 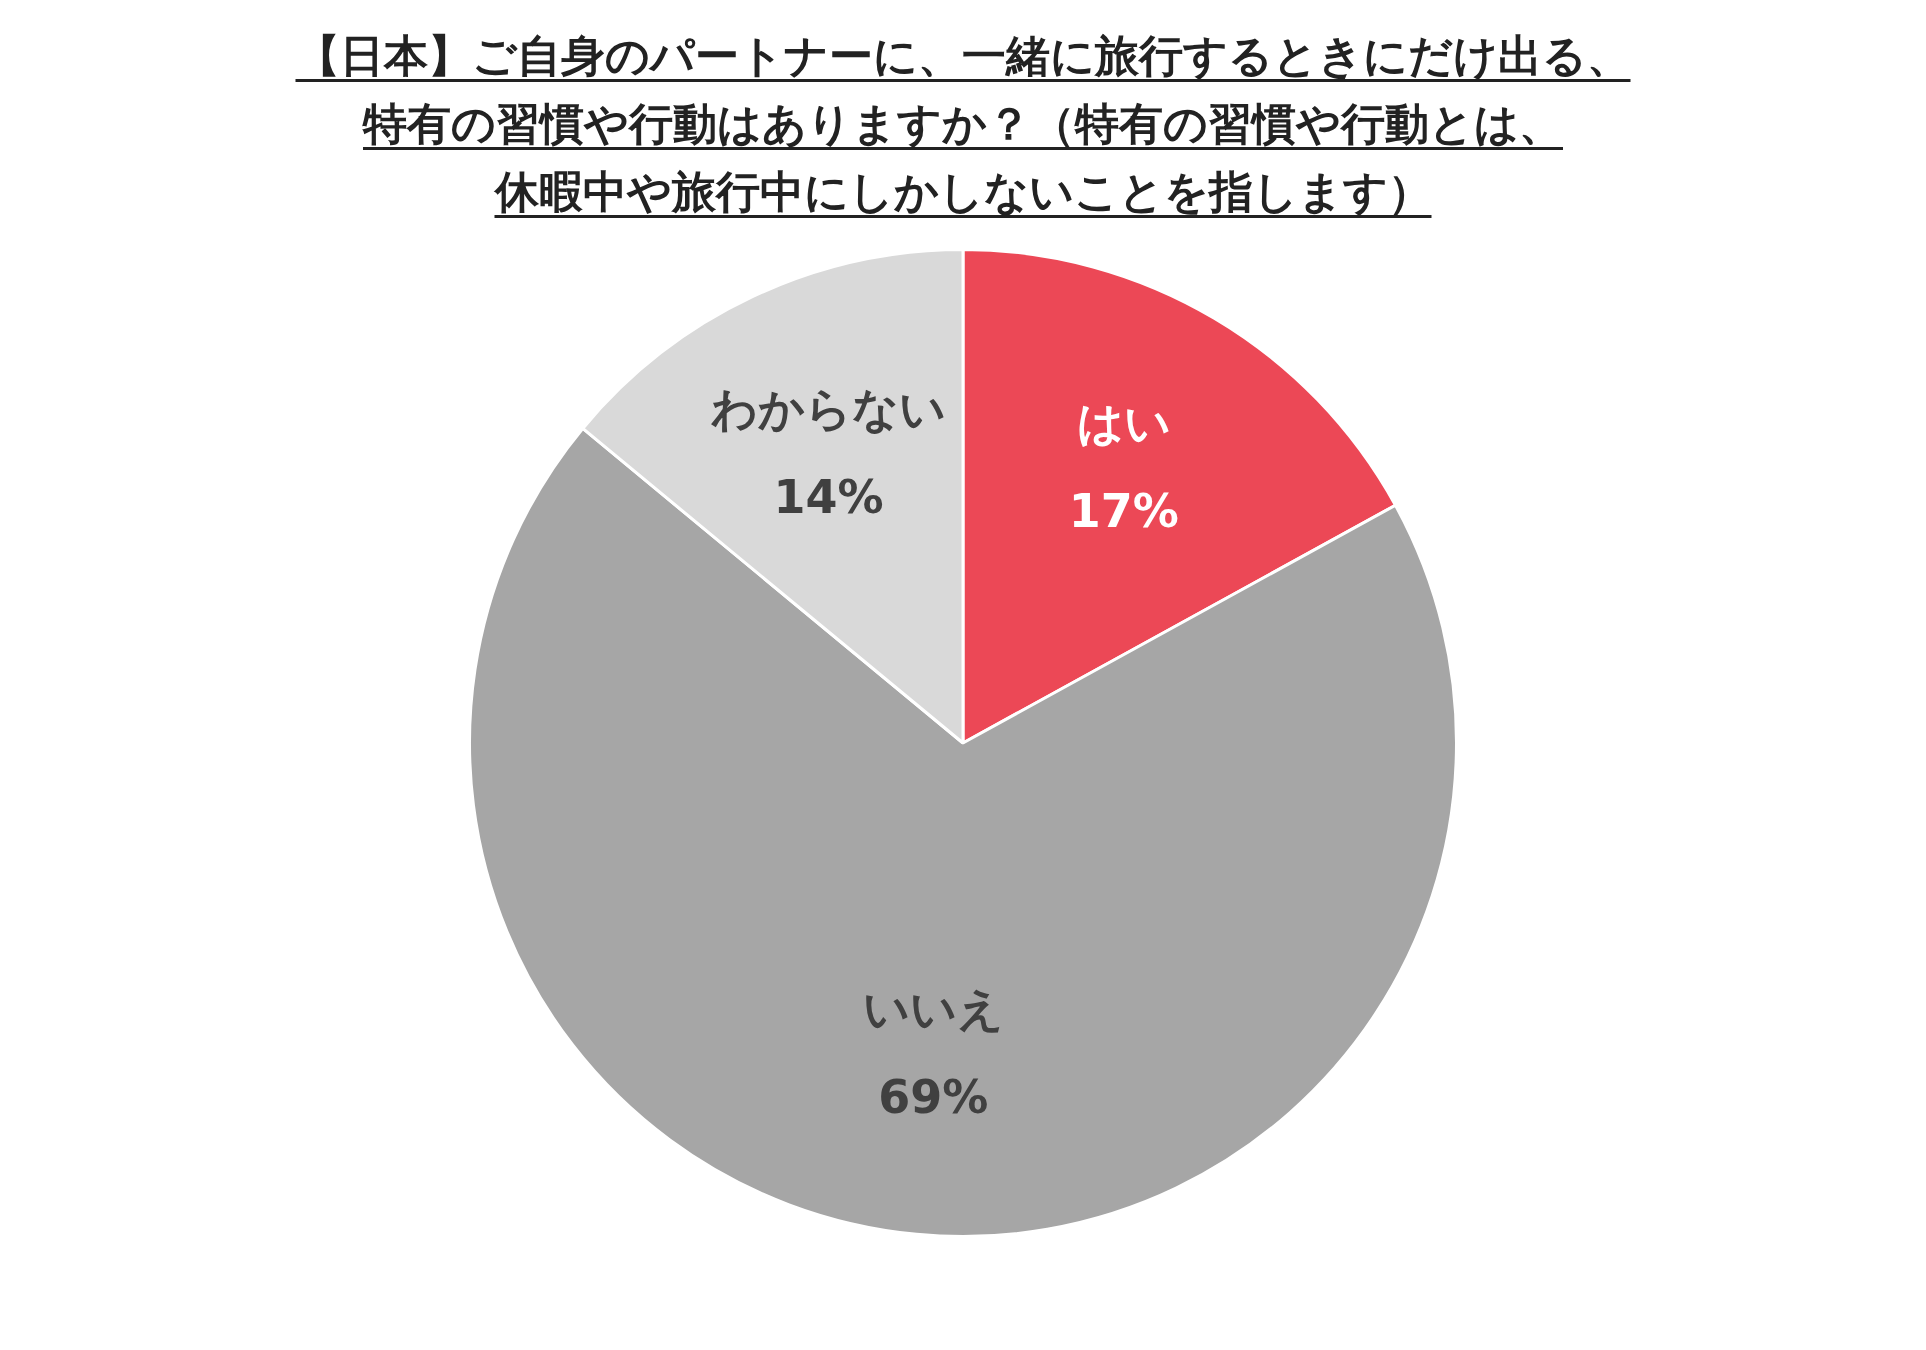 What do you see at coordinates (963, 123) in the screenshot?
I see `chart-title: 【日本】ご自身のパートナーに、一緒に旅行するときにだけ出る、特有の習慣や行動はありますか？（特有の習慣や行動とは、休暇中や旅行中にしかしないことを指します）` at bounding box center [963, 123].